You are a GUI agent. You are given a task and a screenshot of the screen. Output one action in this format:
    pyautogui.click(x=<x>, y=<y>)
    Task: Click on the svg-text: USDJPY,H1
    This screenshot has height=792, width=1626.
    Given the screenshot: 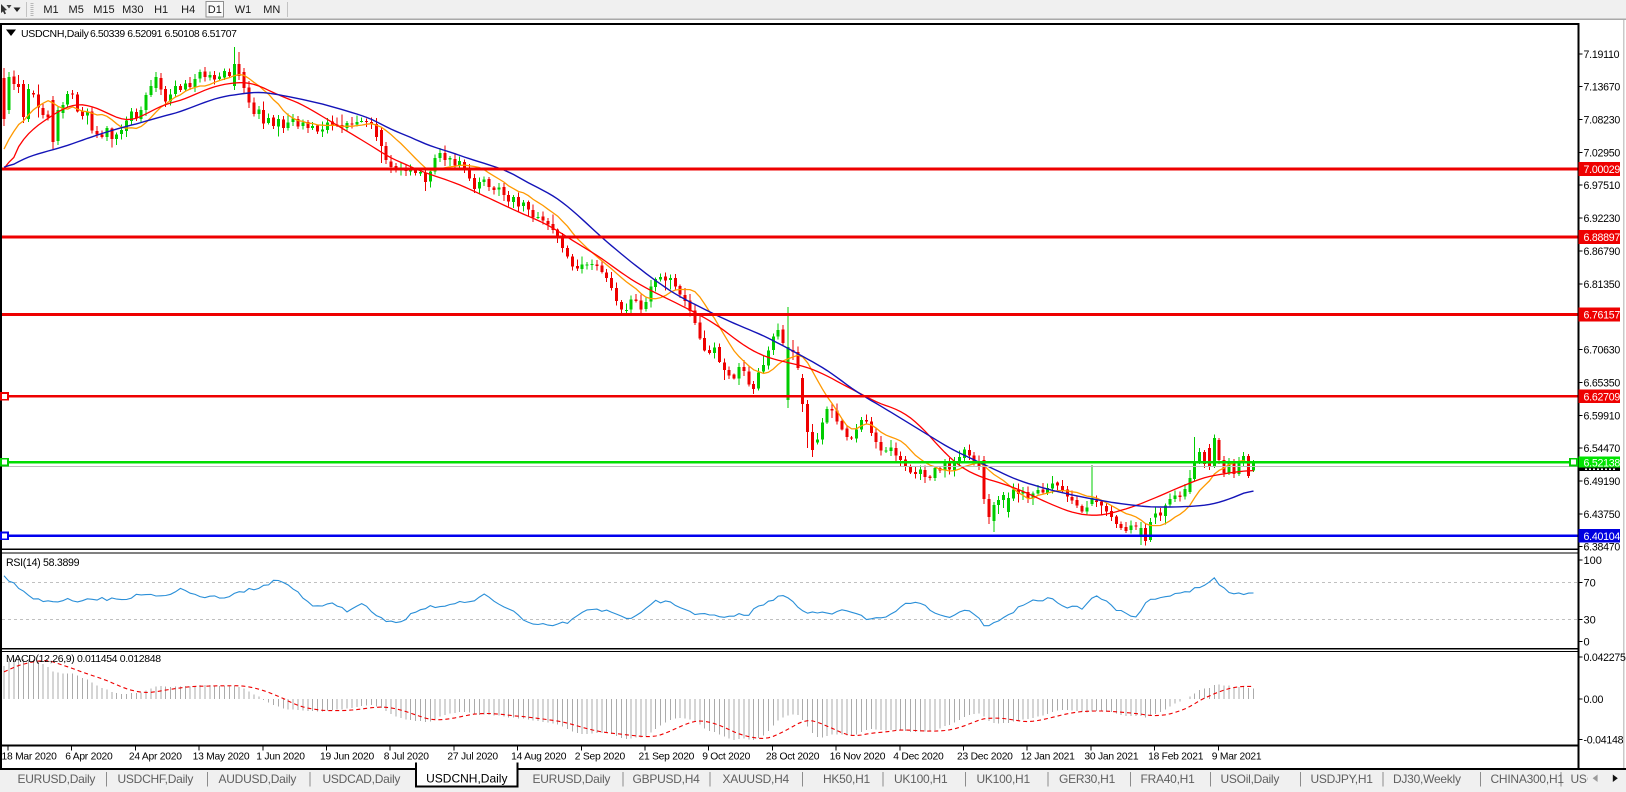 What is the action you would take?
    pyautogui.click(x=1342, y=779)
    